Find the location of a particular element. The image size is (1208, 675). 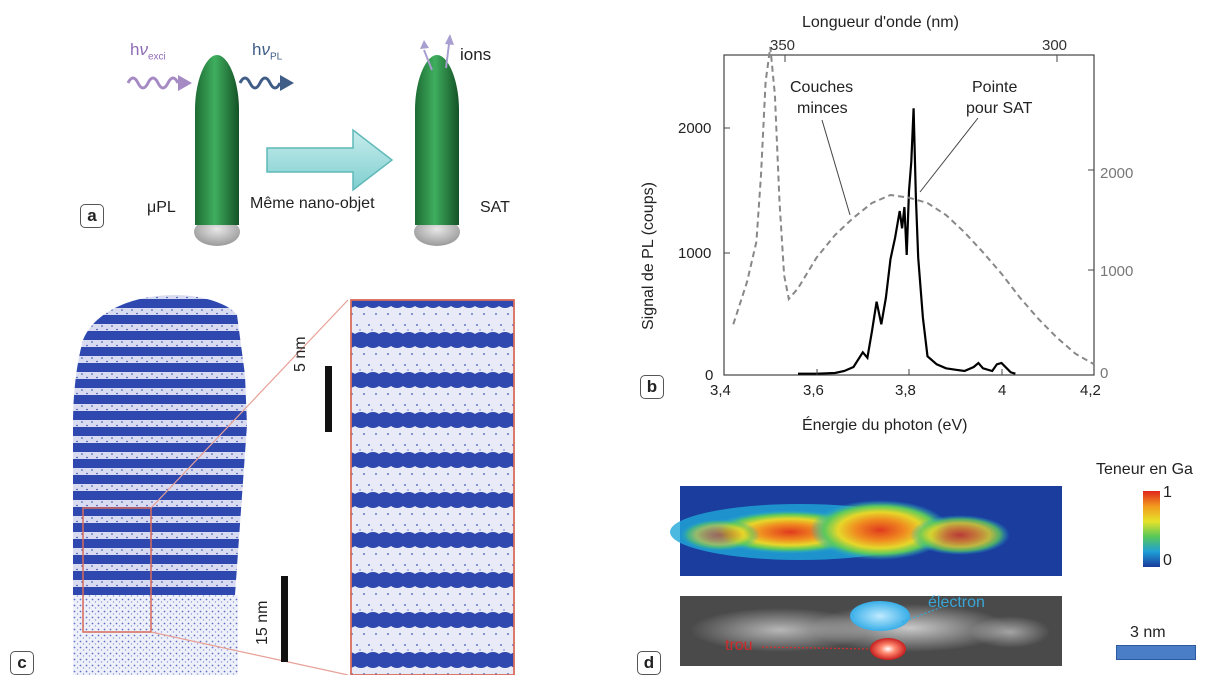

colorbar-min: 0 is located at coordinates (1167, 560).